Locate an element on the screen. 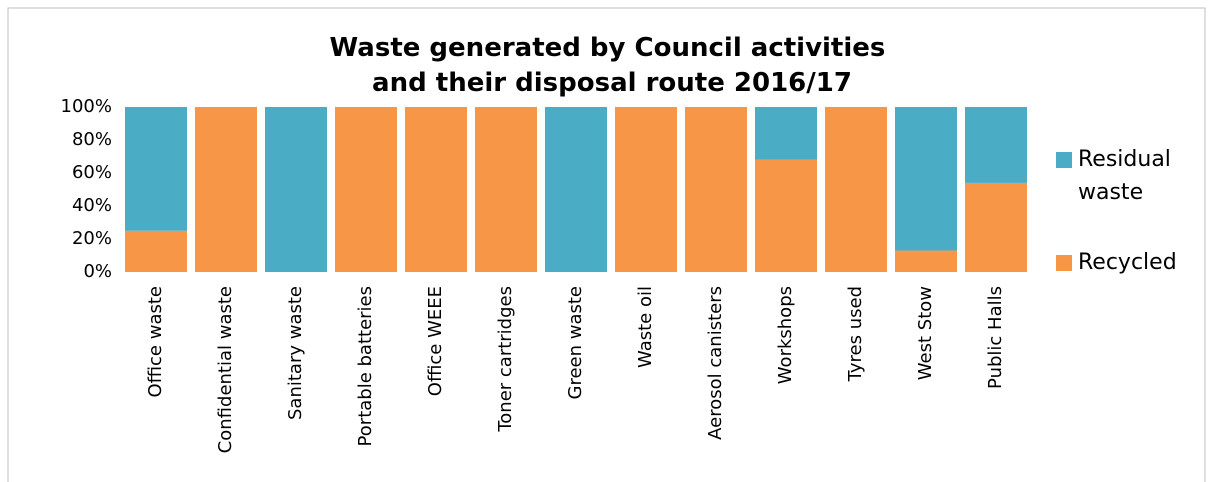 The width and height of the screenshot is (1214, 482). y-tick-label: 0% is located at coordinates (97, 271).